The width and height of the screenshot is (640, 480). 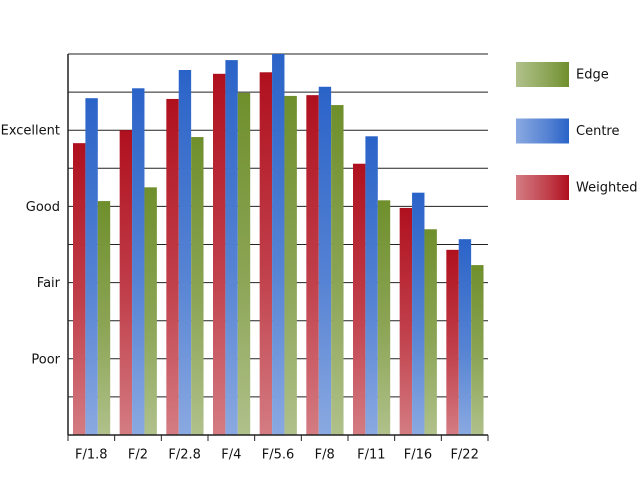 What do you see at coordinates (231, 455) in the screenshot?
I see `x-tick-label: F/4` at bounding box center [231, 455].